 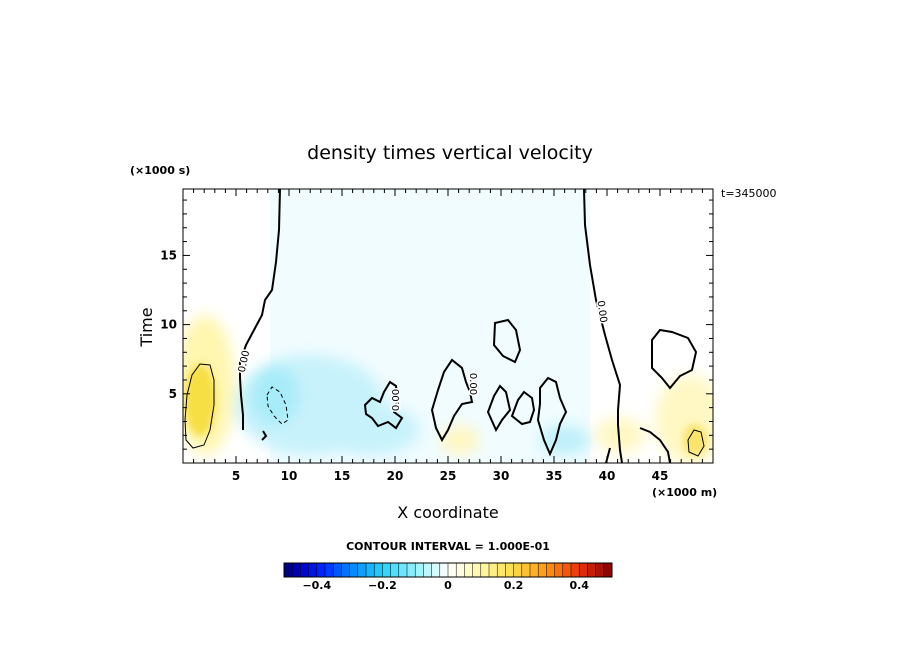 I want to click on chart-title: density times vertical velocity, so click(x=450, y=153).